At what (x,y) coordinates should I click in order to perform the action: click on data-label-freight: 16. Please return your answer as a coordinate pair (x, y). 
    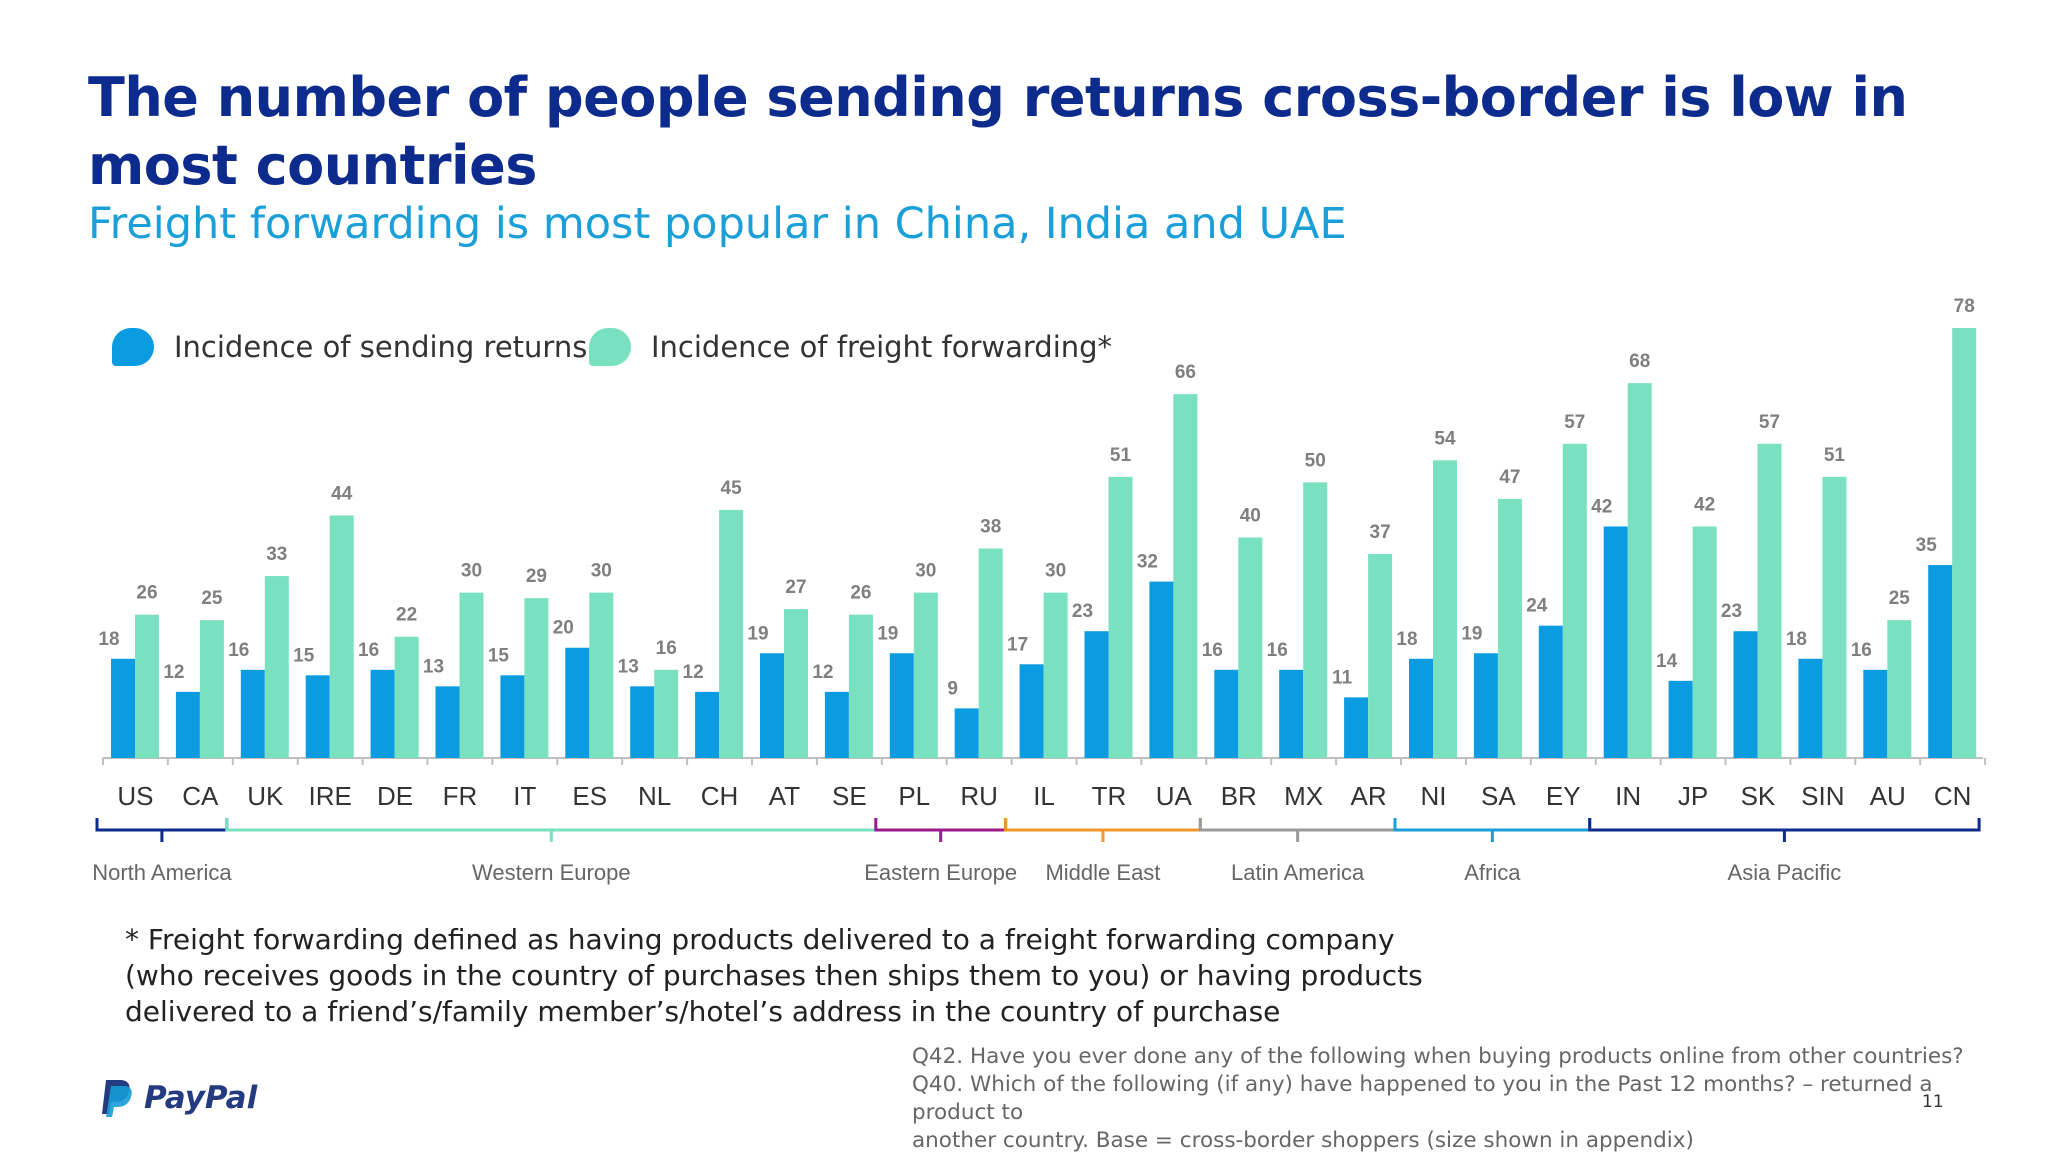
    Looking at the image, I should click on (666, 648).